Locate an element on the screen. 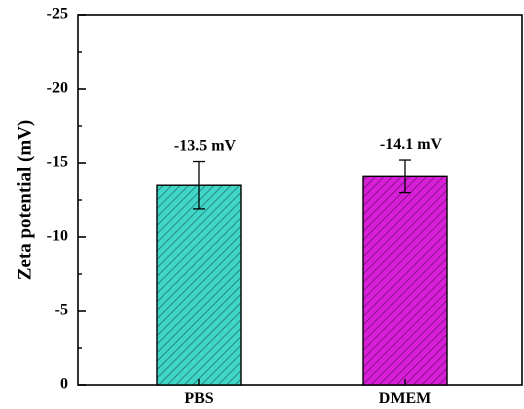  y-tick-label: -20 is located at coordinates (57, 88).